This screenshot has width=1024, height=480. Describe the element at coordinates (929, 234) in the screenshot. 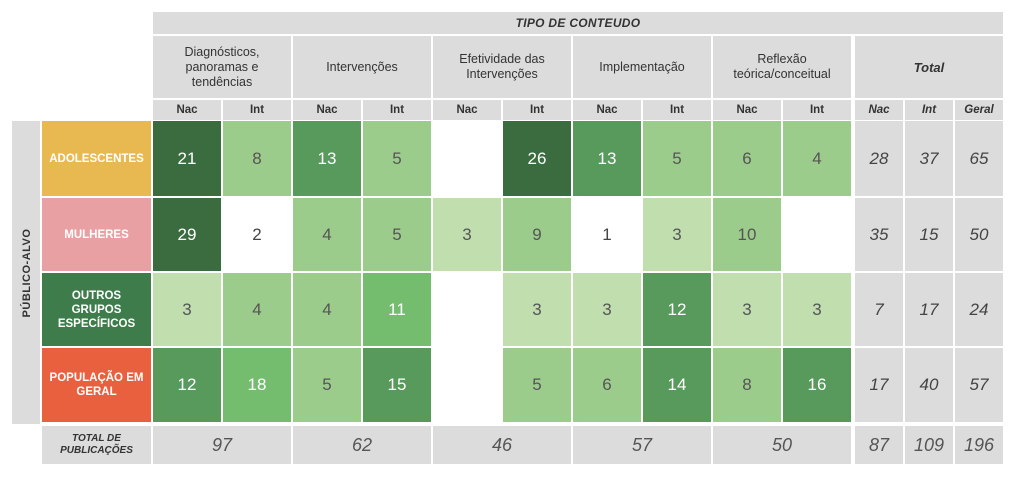

I see `row-total: 15` at that location.